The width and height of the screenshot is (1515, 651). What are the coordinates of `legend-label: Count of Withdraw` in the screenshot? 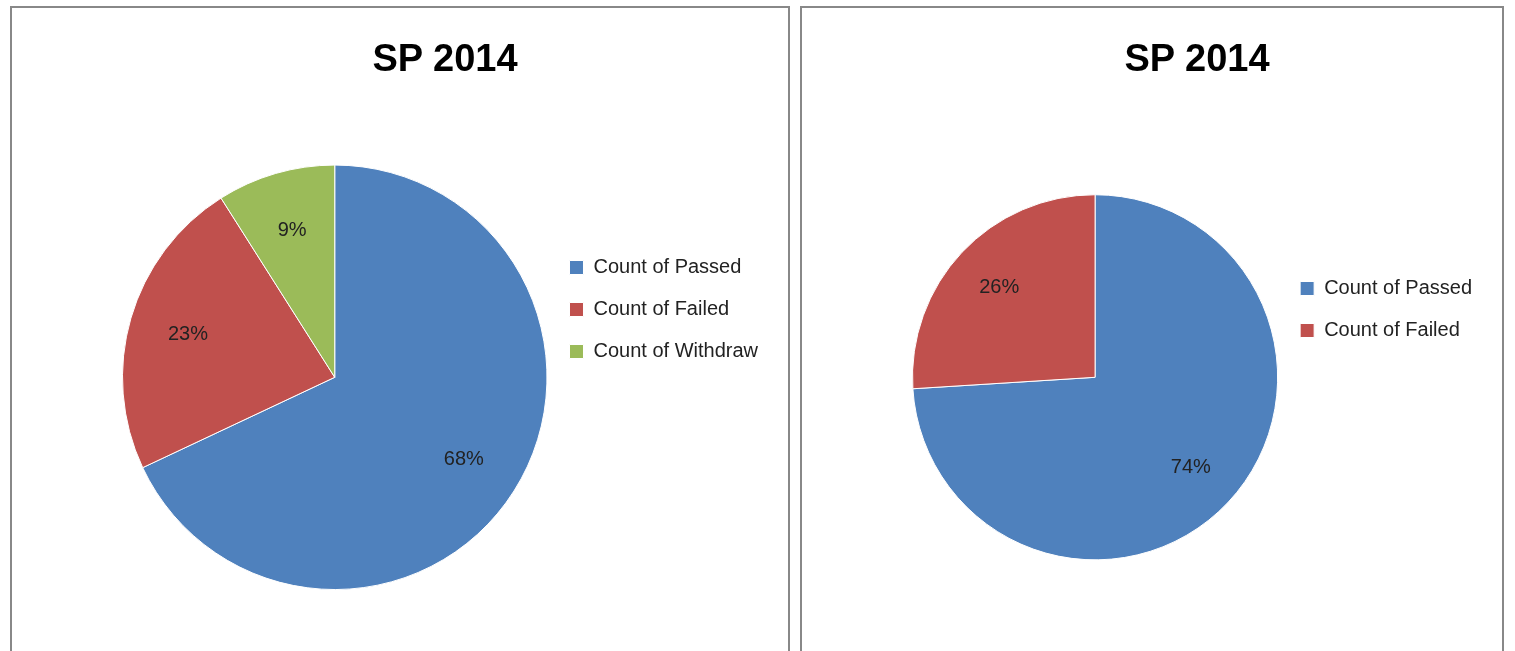 It's located at (676, 350).